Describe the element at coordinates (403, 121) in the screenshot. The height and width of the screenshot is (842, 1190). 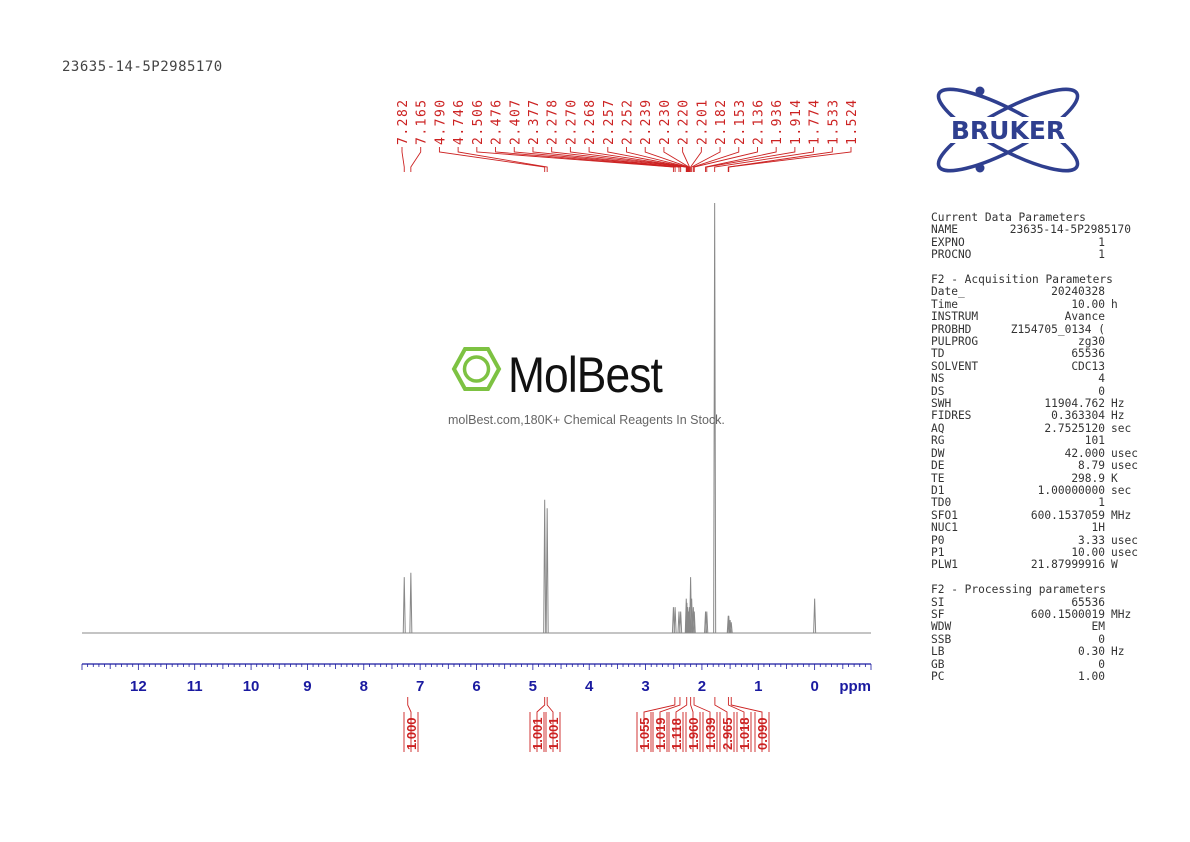
I see `peak-label: 7.282` at that location.